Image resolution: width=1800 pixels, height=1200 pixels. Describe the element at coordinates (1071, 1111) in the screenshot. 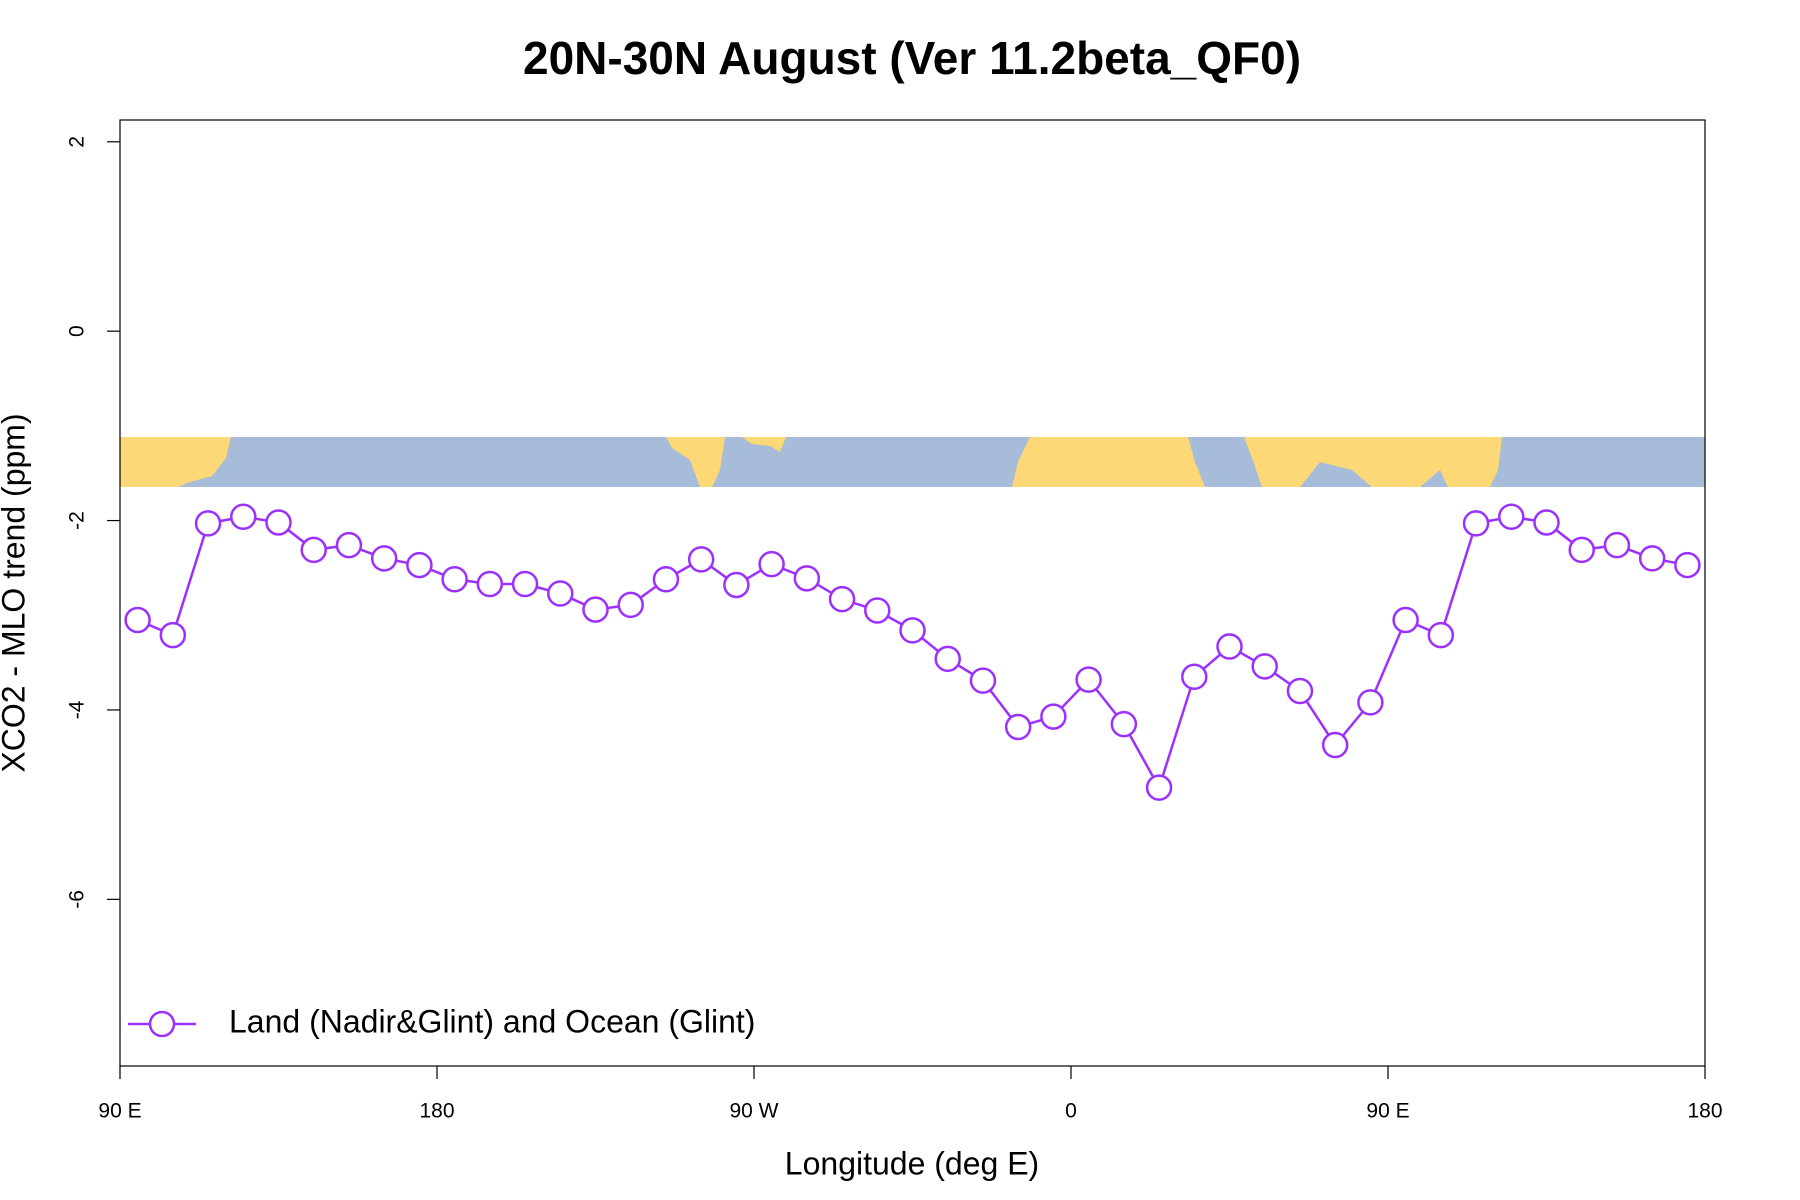

I see `x-tick-label: 0` at that location.